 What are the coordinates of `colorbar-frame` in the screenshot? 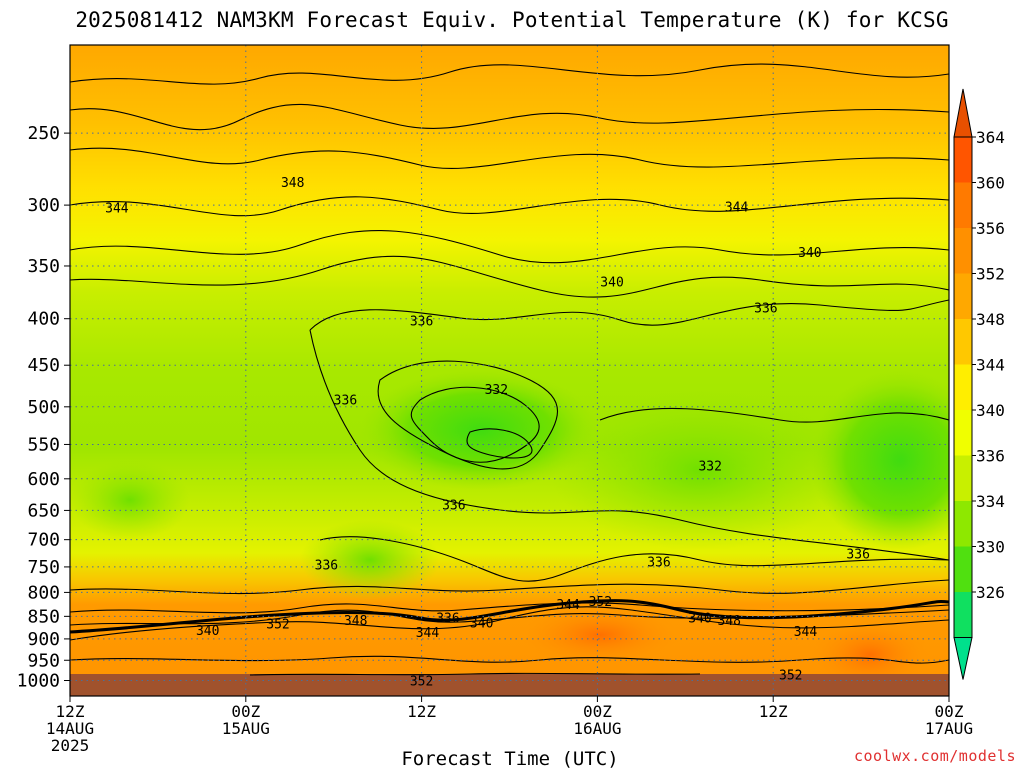 It's located at (963, 387).